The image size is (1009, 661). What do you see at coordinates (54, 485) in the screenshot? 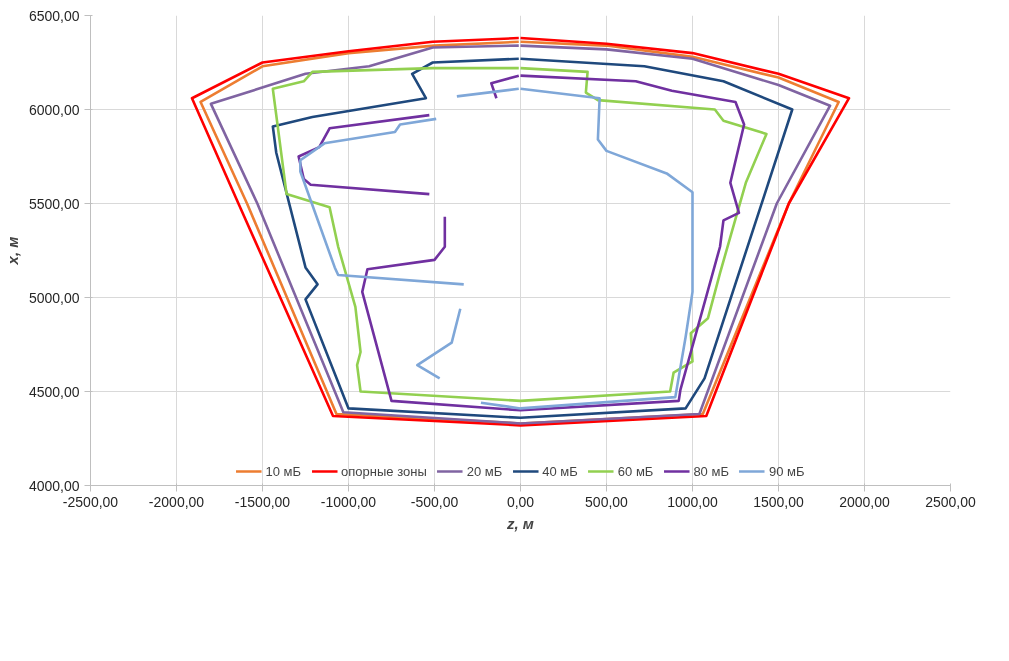
I see `y-tick-label: 4000,00` at bounding box center [54, 485].